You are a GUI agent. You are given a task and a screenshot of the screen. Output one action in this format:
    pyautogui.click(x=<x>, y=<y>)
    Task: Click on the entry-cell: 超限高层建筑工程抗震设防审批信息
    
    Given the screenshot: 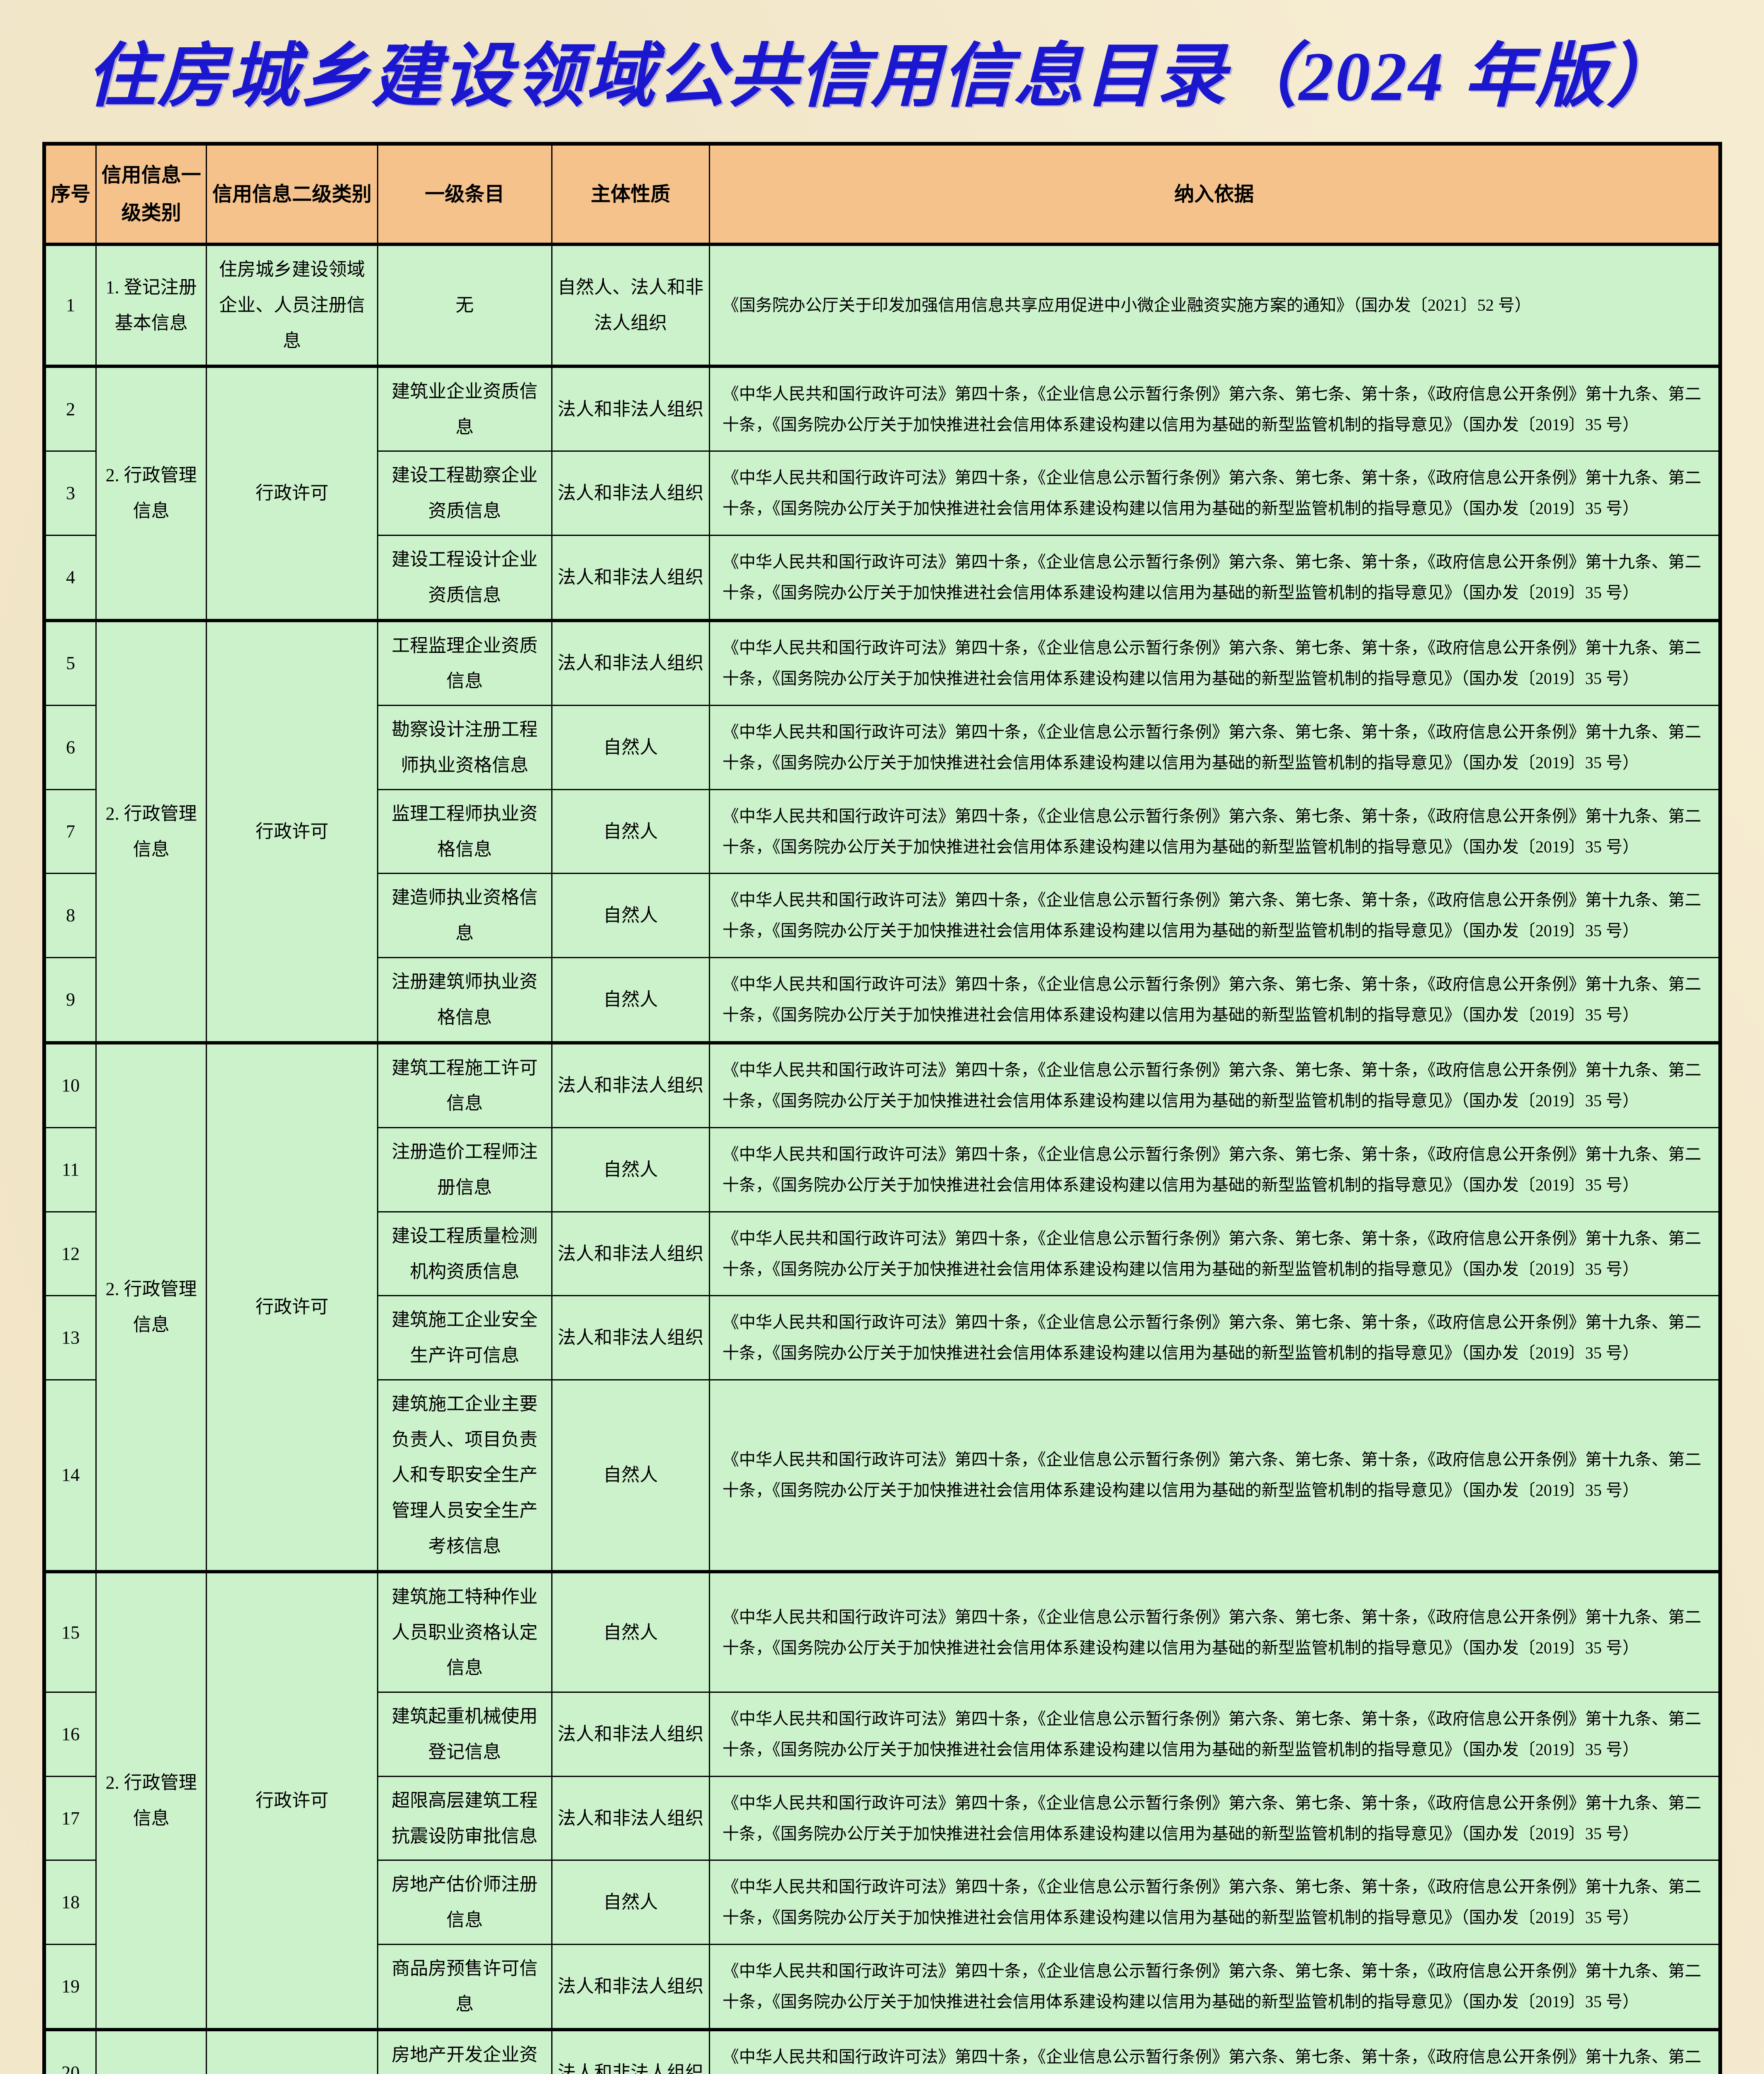 What is the action you would take?
    pyautogui.click(x=464, y=1818)
    